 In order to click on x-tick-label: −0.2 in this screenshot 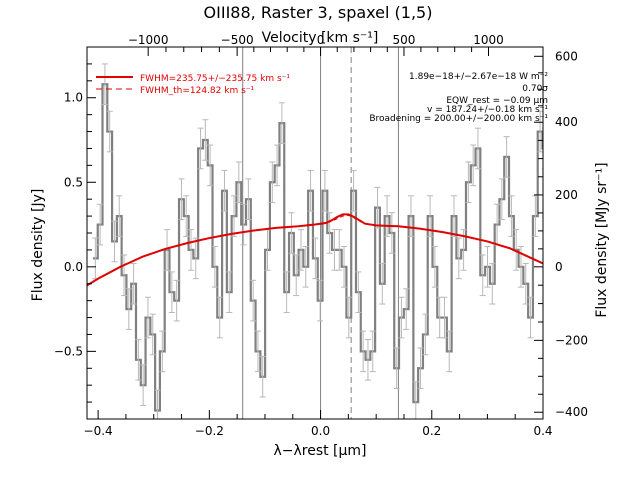, I will do `click(209, 431)`.